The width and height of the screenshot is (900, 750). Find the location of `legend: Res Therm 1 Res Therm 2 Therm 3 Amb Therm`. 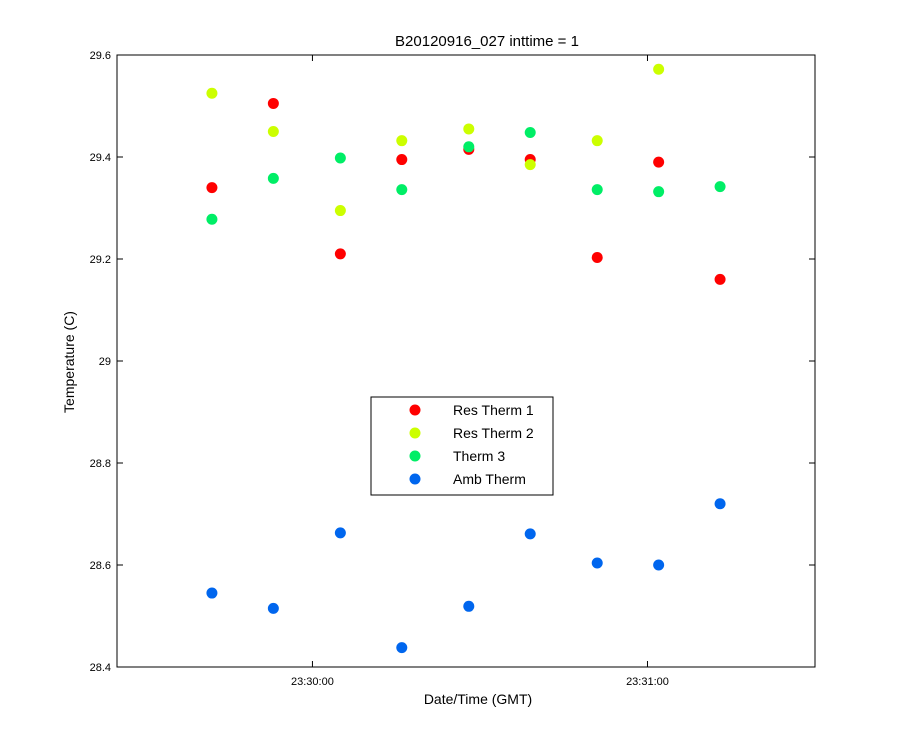

legend: Res Therm 1 Res Therm 2 Therm 3 Amb Therm is located at coordinates (462, 446).